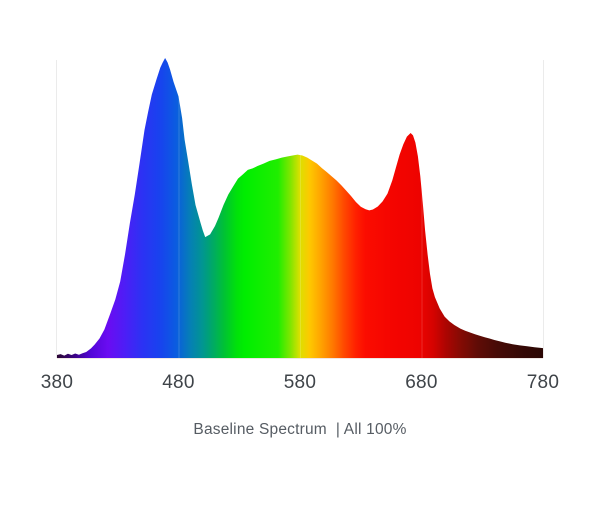 The image size is (600, 507). Describe the element at coordinates (178, 382) in the screenshot. I see `x-tick-480: 480` at that location.